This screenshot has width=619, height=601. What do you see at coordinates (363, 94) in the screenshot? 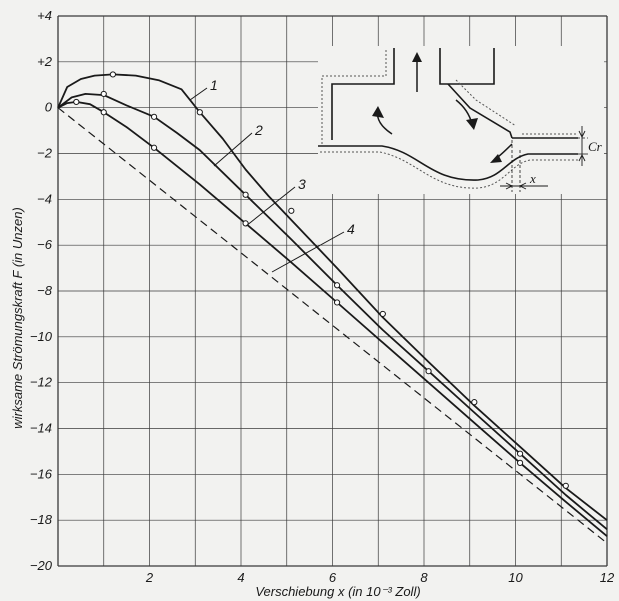
I see `left-housing-wall` at bounding box center [363, 94].